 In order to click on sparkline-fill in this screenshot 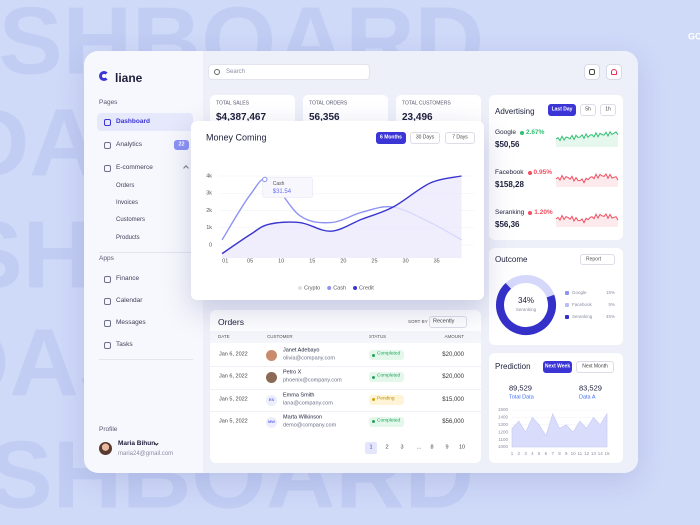, I will do `click(587, 139)`.